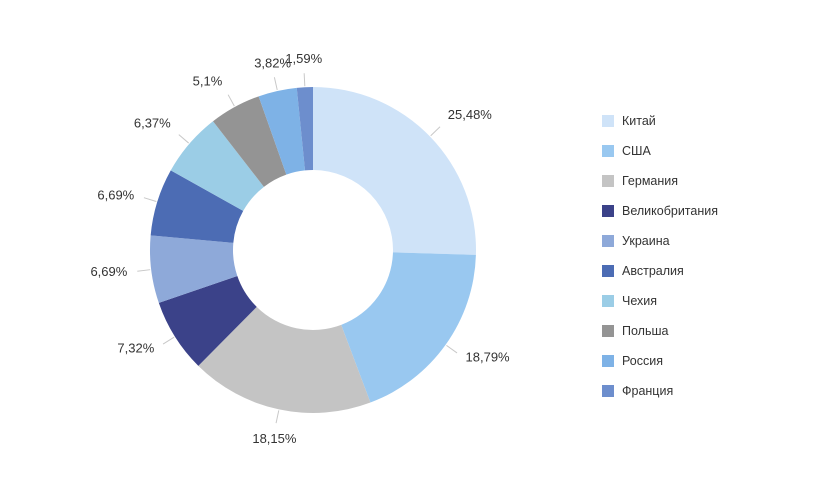 The image size is (838, 477). I want to click on legend-item: Чехия, so click(712, 301).